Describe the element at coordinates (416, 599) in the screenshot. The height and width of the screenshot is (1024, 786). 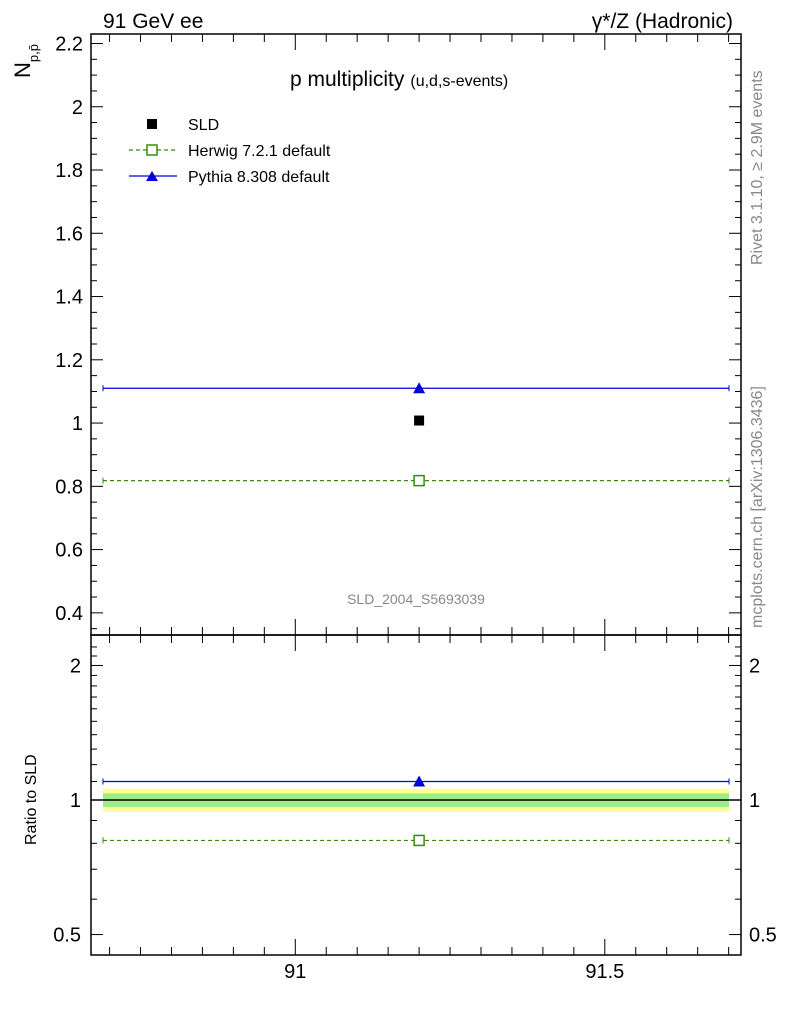
I see `analysis-watermark: SLD_2004_S5693039` at that location.